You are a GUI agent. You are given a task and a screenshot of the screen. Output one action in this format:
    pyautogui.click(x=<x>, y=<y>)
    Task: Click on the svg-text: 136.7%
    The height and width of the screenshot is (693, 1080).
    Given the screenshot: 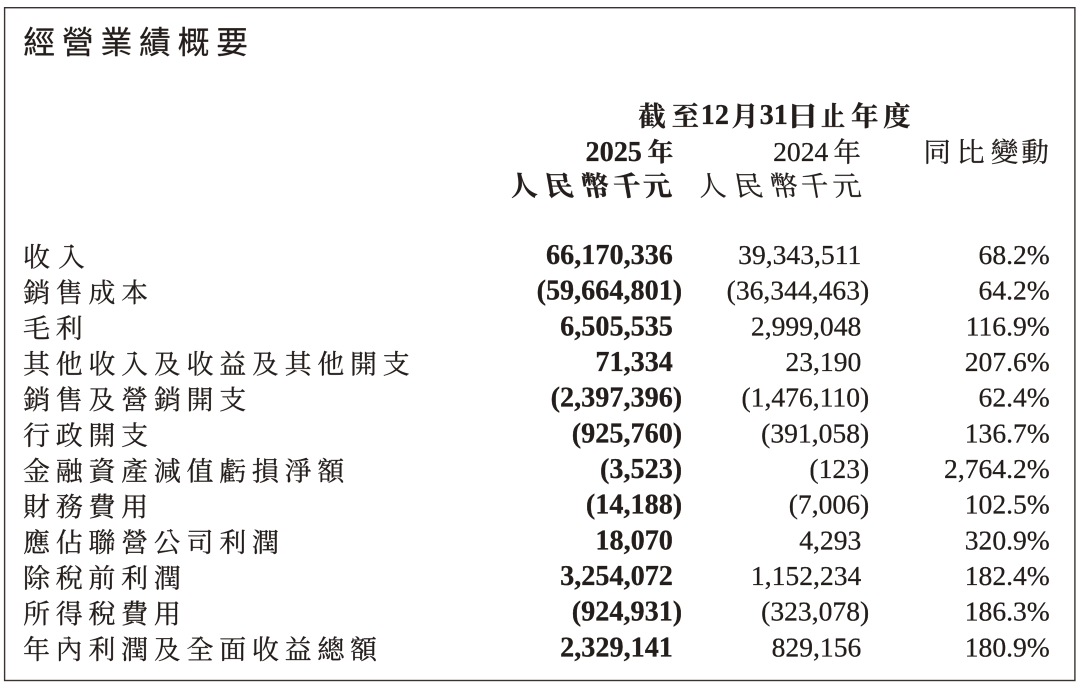 What is the action you would take?
    pyautogui.click(x=1007, y=432)
    